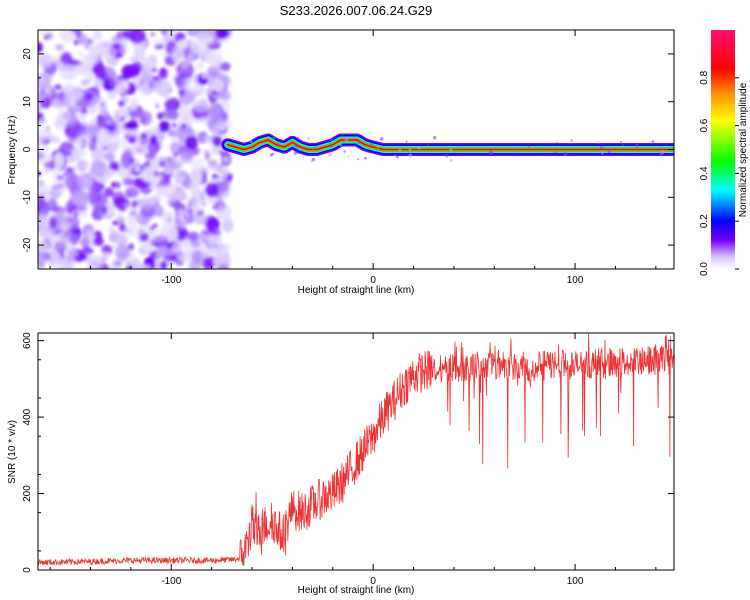  I want to click on colorbar-ticks: 0.0 0.2 0.4 0.6 0.8, so click(719, 173).